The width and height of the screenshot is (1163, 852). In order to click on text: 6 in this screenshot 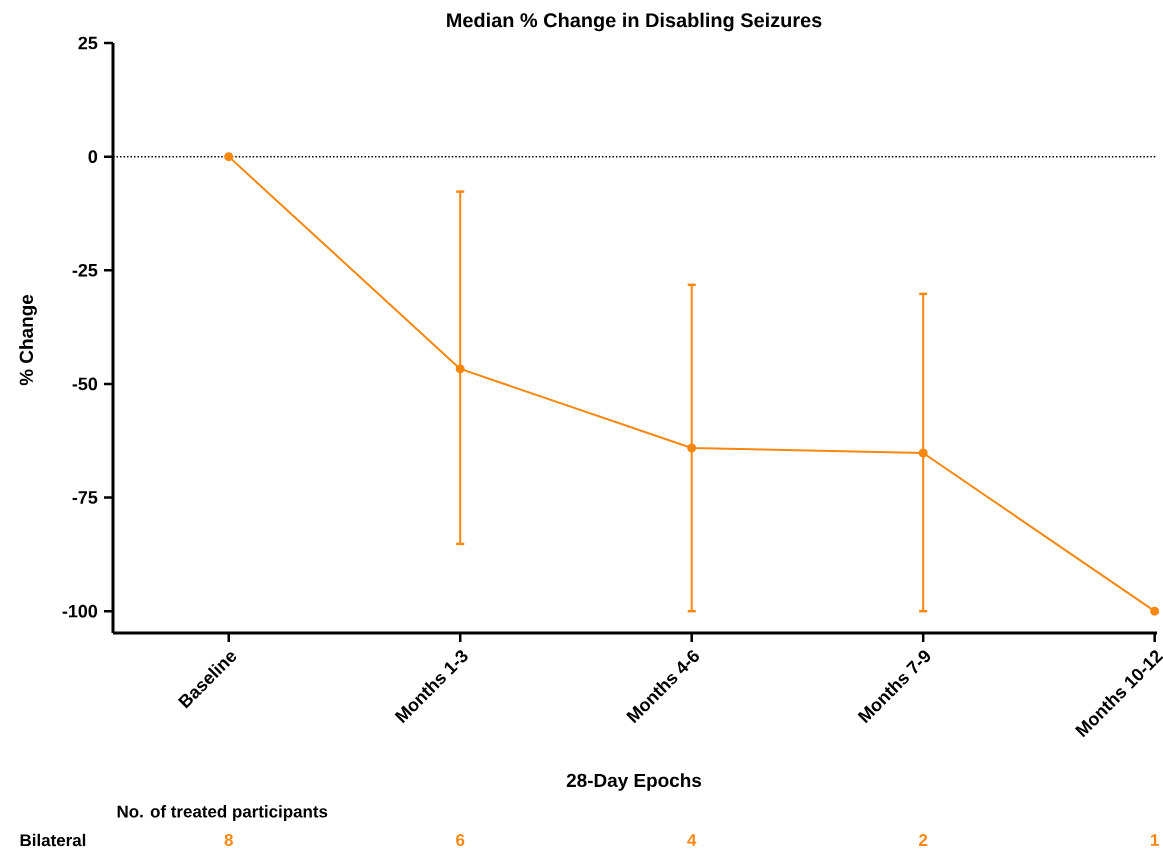, I will do `click(460, 840)`.